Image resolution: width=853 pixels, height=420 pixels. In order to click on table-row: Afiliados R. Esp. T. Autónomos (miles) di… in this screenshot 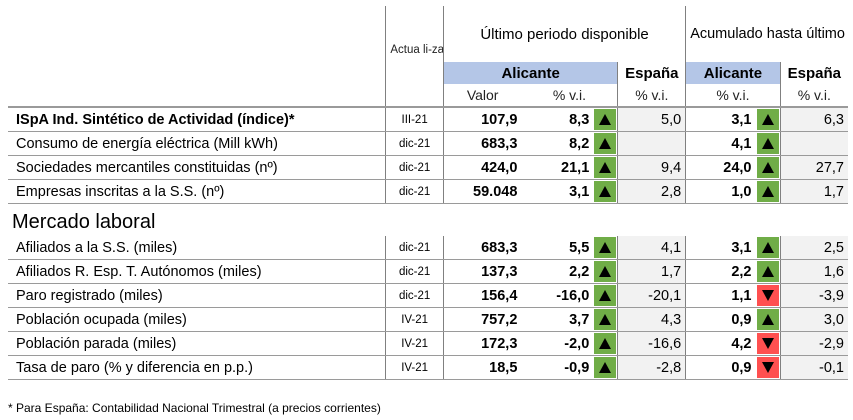, I will do `click(428, 271)`.